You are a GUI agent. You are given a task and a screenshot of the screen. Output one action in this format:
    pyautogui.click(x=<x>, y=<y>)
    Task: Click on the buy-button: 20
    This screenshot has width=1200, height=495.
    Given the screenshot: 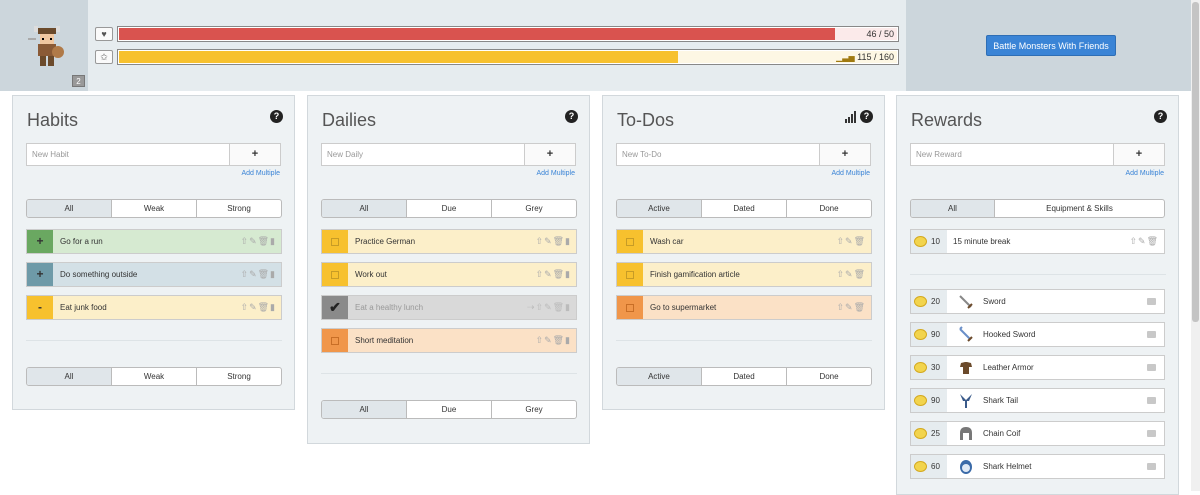 What is the action you would take?
    pyautogui.click(x=929, y=301)
    